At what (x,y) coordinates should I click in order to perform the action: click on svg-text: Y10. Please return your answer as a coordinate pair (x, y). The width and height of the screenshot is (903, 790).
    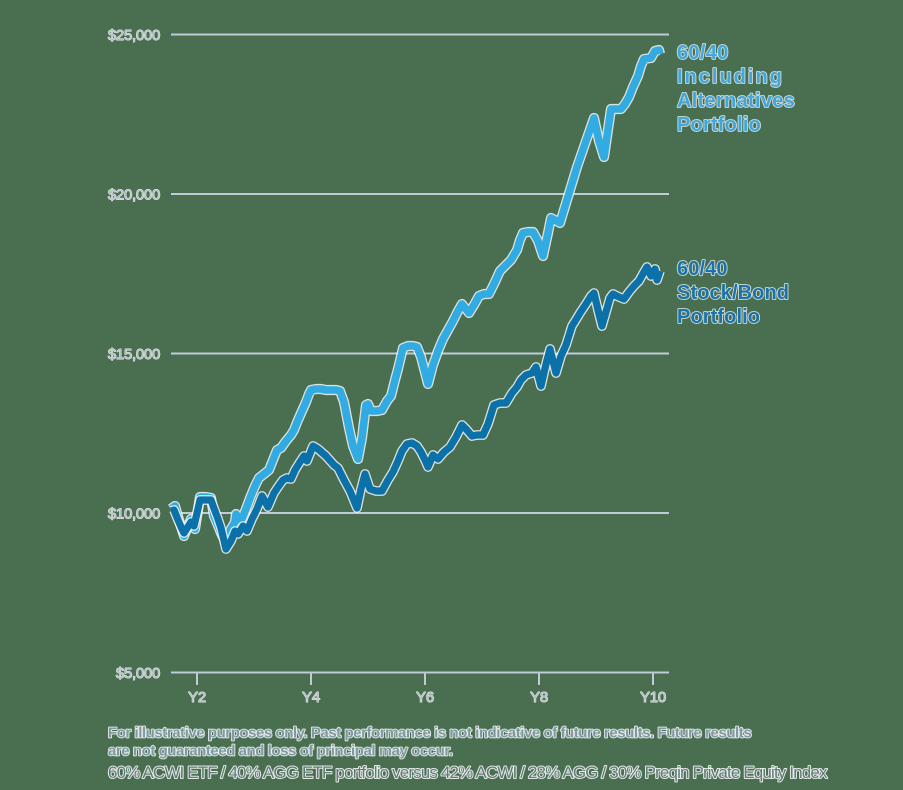
    Looking at the image, I should click on (653, 697).